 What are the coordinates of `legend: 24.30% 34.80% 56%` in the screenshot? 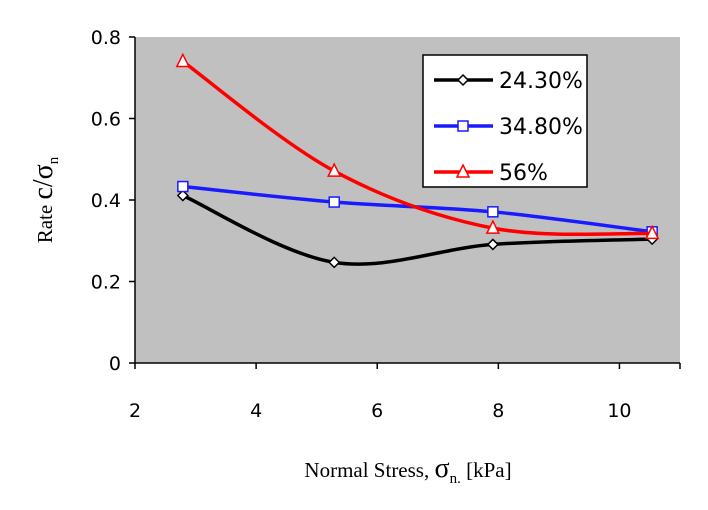 It's located at (505, 121).